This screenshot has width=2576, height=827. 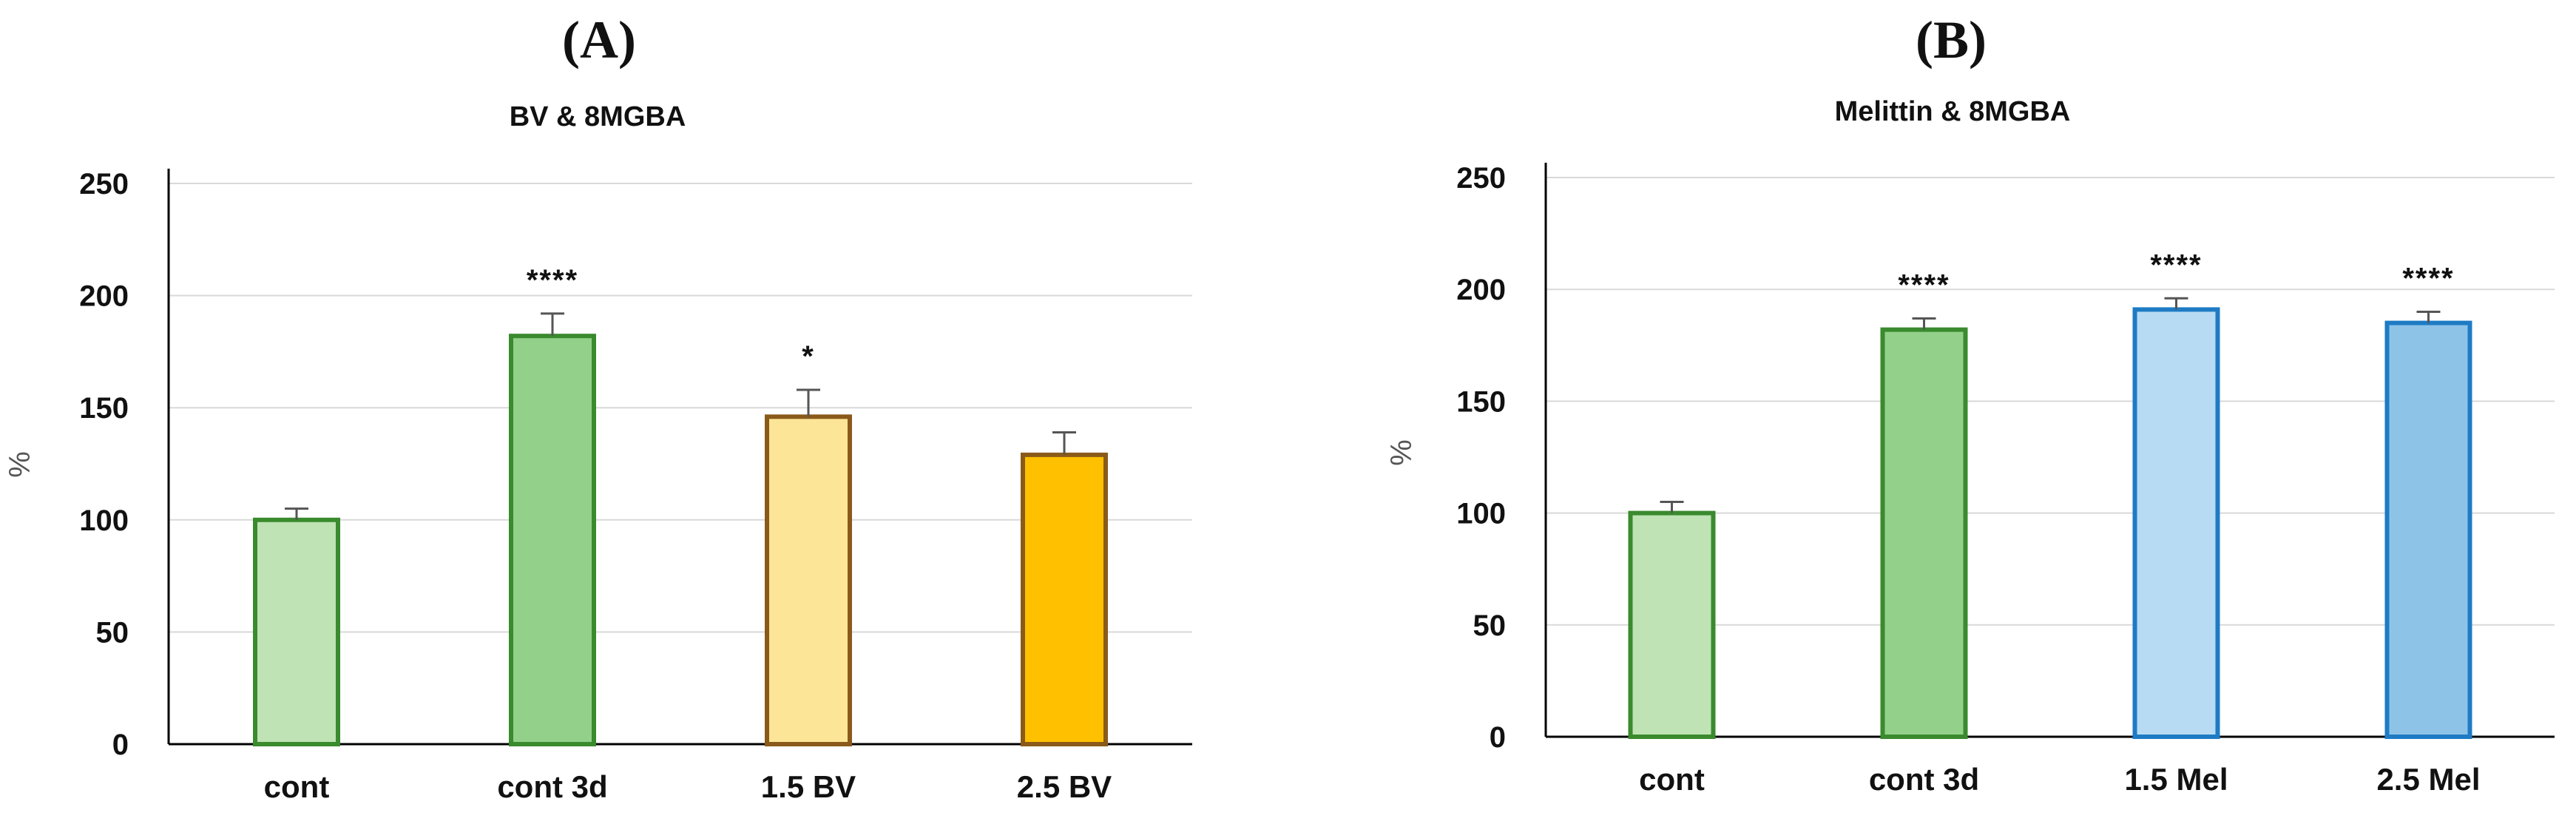 What do you see at coordinates (1953, 111) in the screenshot?
I see `chart-title: Melittin & 8MGBA` at bounding box center [1953, 111].